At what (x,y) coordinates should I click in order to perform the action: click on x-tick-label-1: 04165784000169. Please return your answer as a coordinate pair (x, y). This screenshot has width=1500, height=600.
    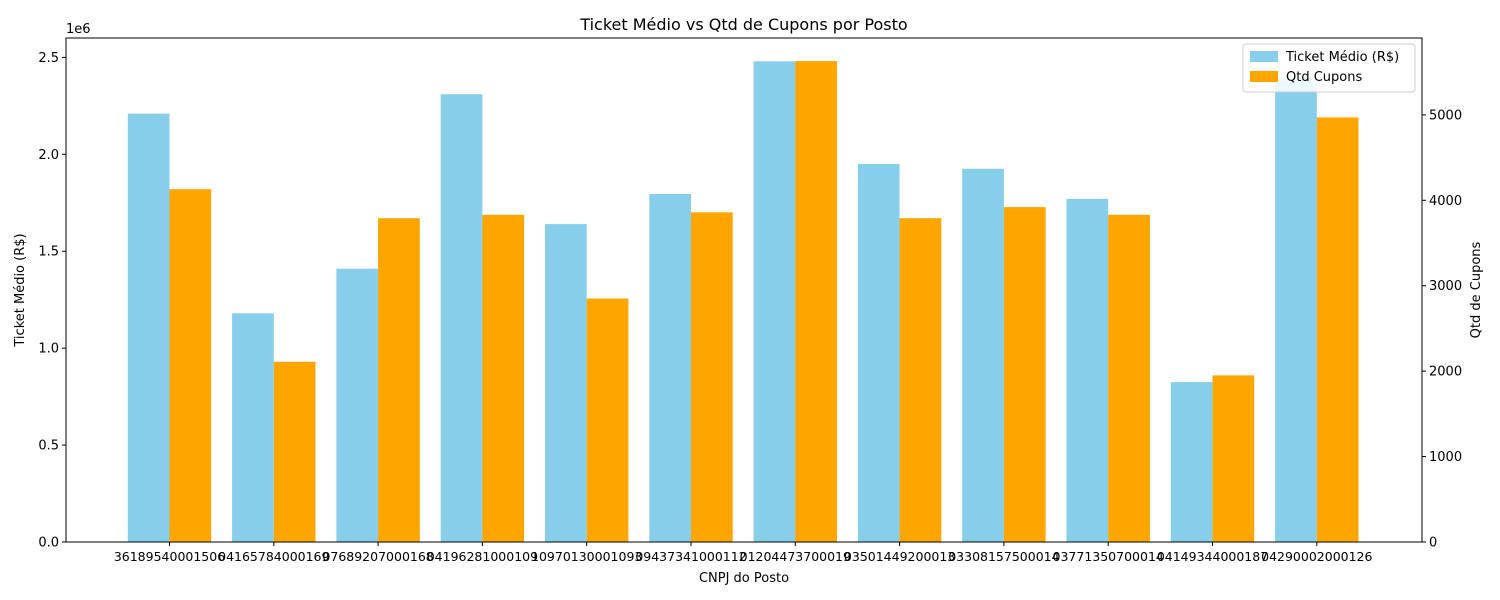
    Looking at the image, I should click on (273, 556).